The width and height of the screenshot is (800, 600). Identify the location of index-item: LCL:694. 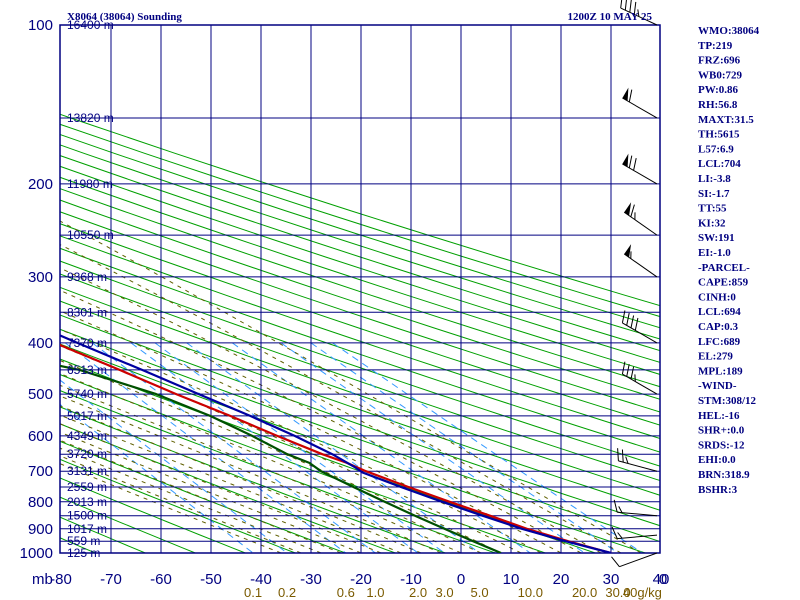
(719, 312).